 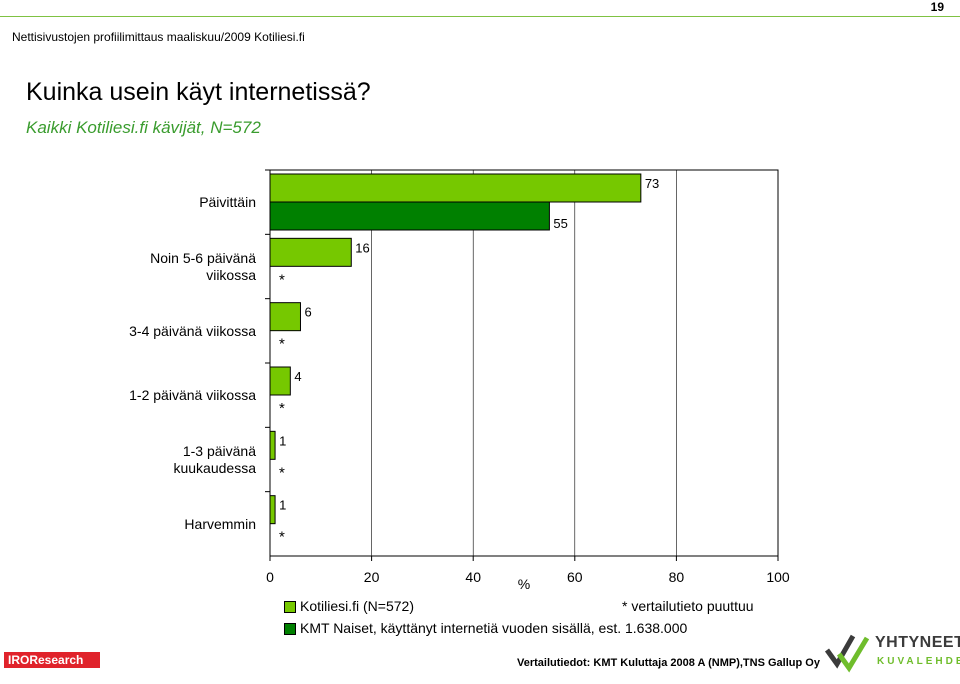 What do you see at coordinates (270, 577) in the screenshot?
I see `x-tick-label: 0` at bounding box center [270, 577].